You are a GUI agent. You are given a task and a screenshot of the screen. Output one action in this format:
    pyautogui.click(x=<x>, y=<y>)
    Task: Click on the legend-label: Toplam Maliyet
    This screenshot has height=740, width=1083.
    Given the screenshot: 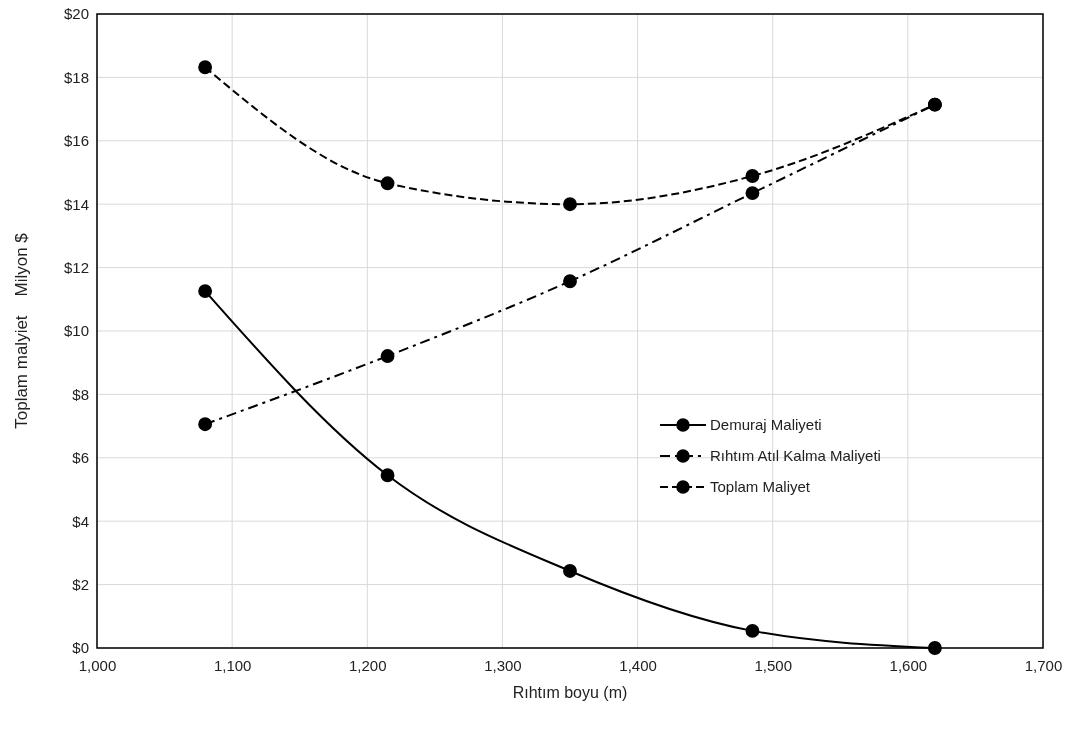 What is the action you would take?
    pyautogui.click(x=760, y=486)
    